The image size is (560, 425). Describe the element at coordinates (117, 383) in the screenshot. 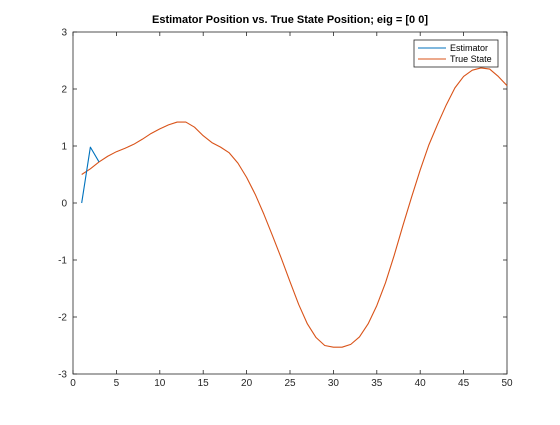

I see `x-tick-label: 5` at that location.